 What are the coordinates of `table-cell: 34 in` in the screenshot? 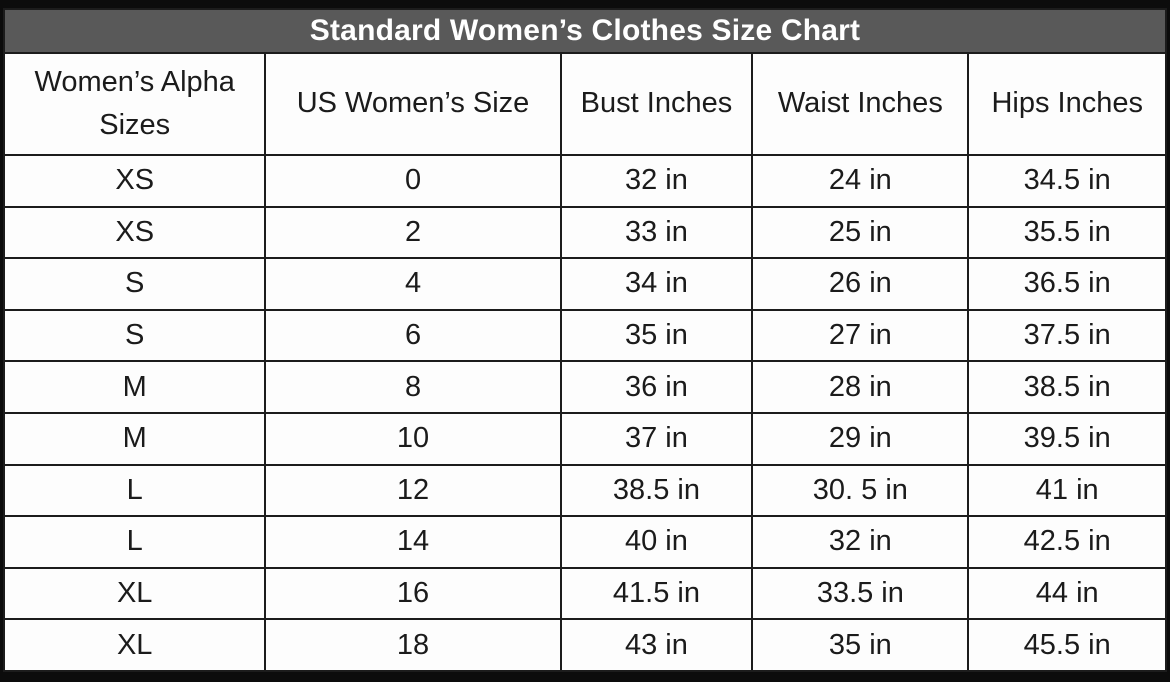 It's located at (656, 284).